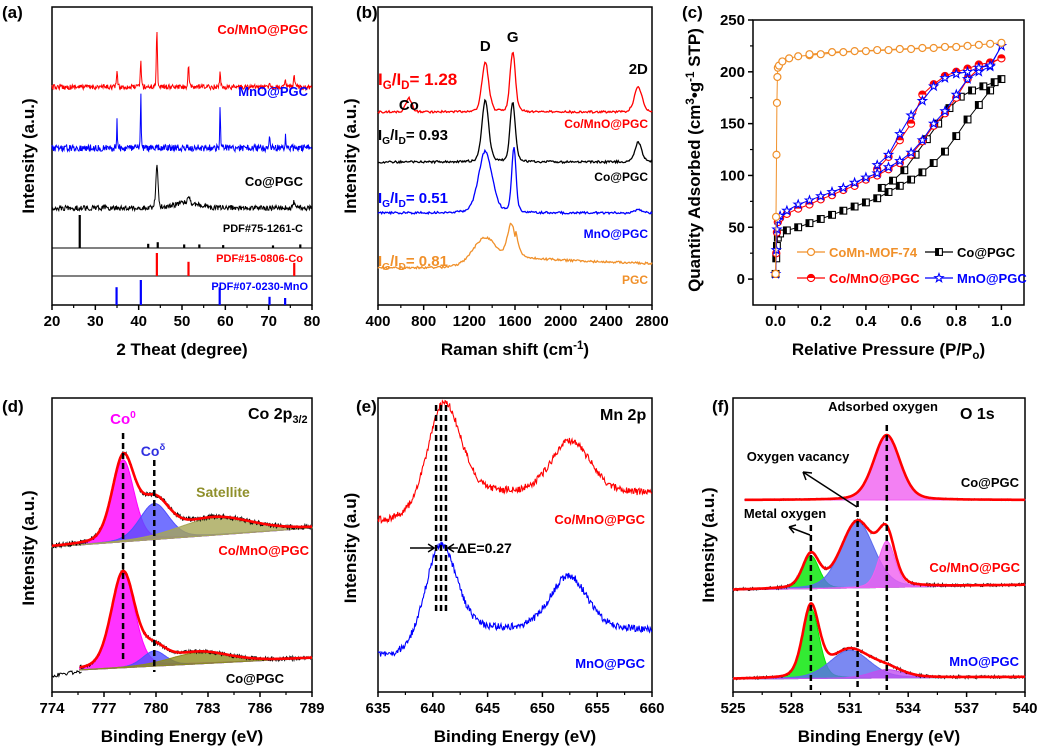  I want to click on x-tick-label: 783, so click(207, 708).